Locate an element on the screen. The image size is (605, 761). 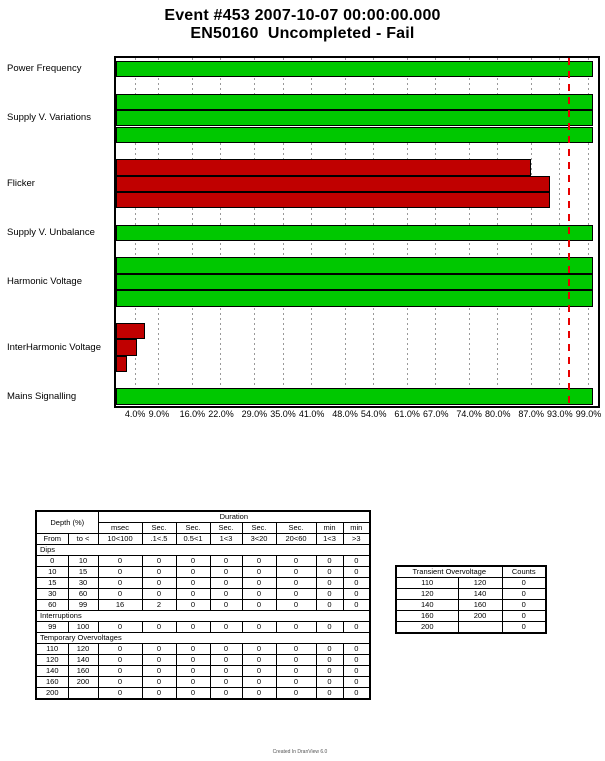
table-cell: 16 is located at coordinates (120, 605).